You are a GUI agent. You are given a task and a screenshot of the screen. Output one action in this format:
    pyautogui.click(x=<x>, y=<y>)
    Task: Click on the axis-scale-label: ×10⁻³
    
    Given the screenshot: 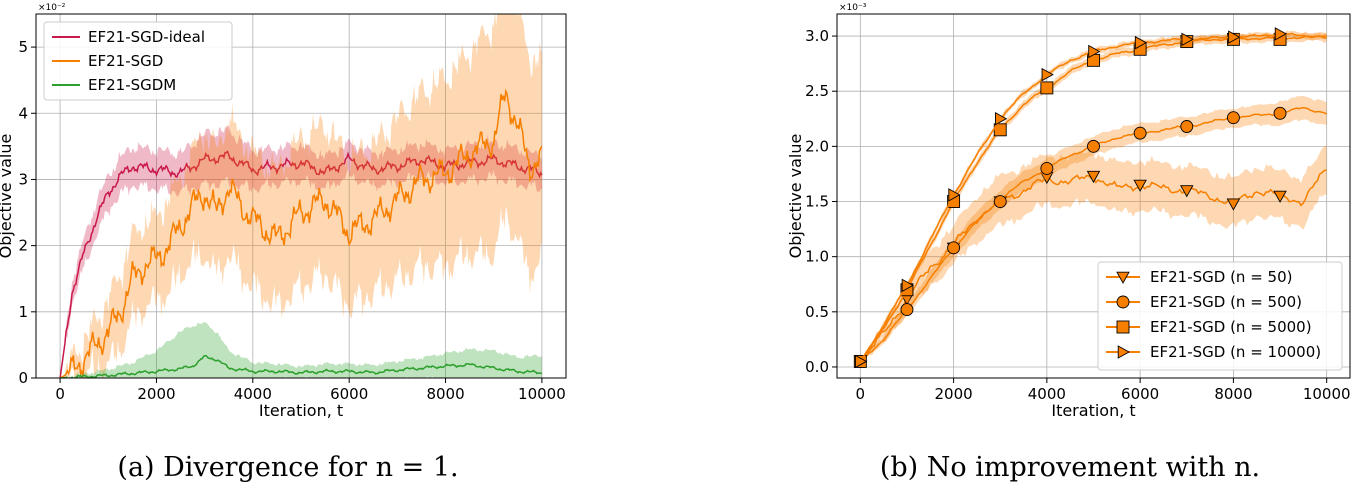 What is the action you would take?
    pyautogui.click(x=853, y=8)
    